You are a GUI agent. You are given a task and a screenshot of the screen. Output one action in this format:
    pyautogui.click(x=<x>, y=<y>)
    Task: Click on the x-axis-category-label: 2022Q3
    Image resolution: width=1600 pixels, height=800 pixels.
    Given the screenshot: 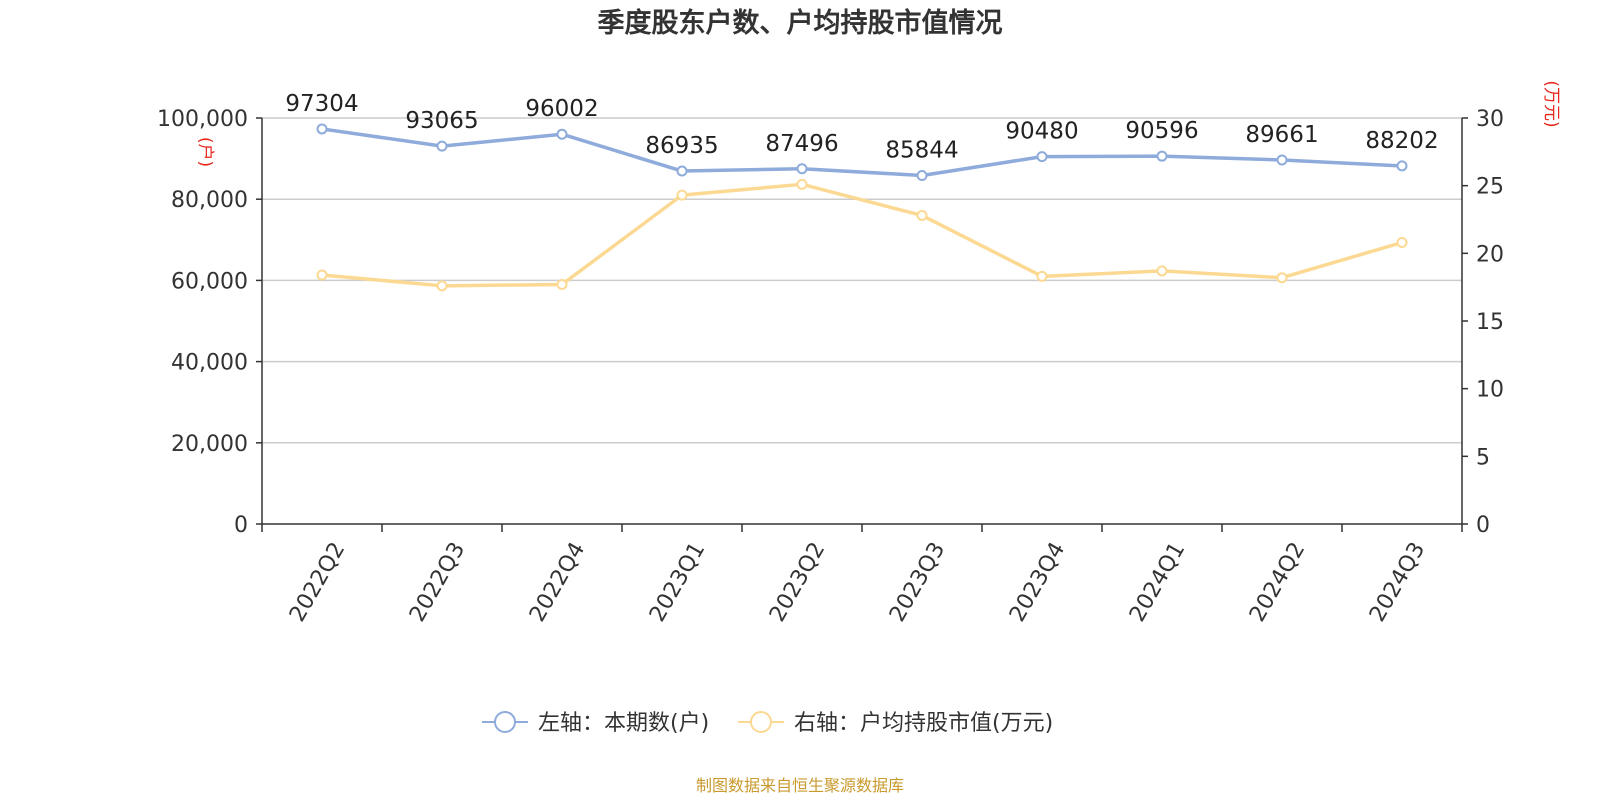 What is the action you would take?
    pyautogui.click(x=437, y=582)
    